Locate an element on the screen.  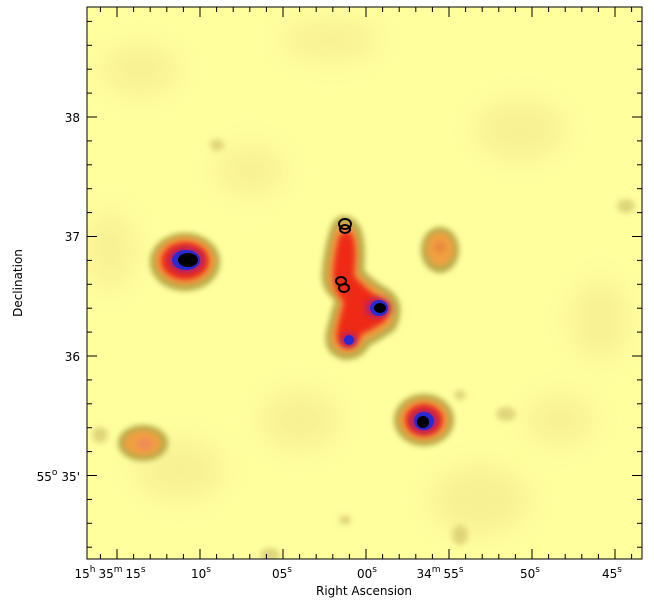
y-tick-label: 38 is located at coordinates (72, 118).